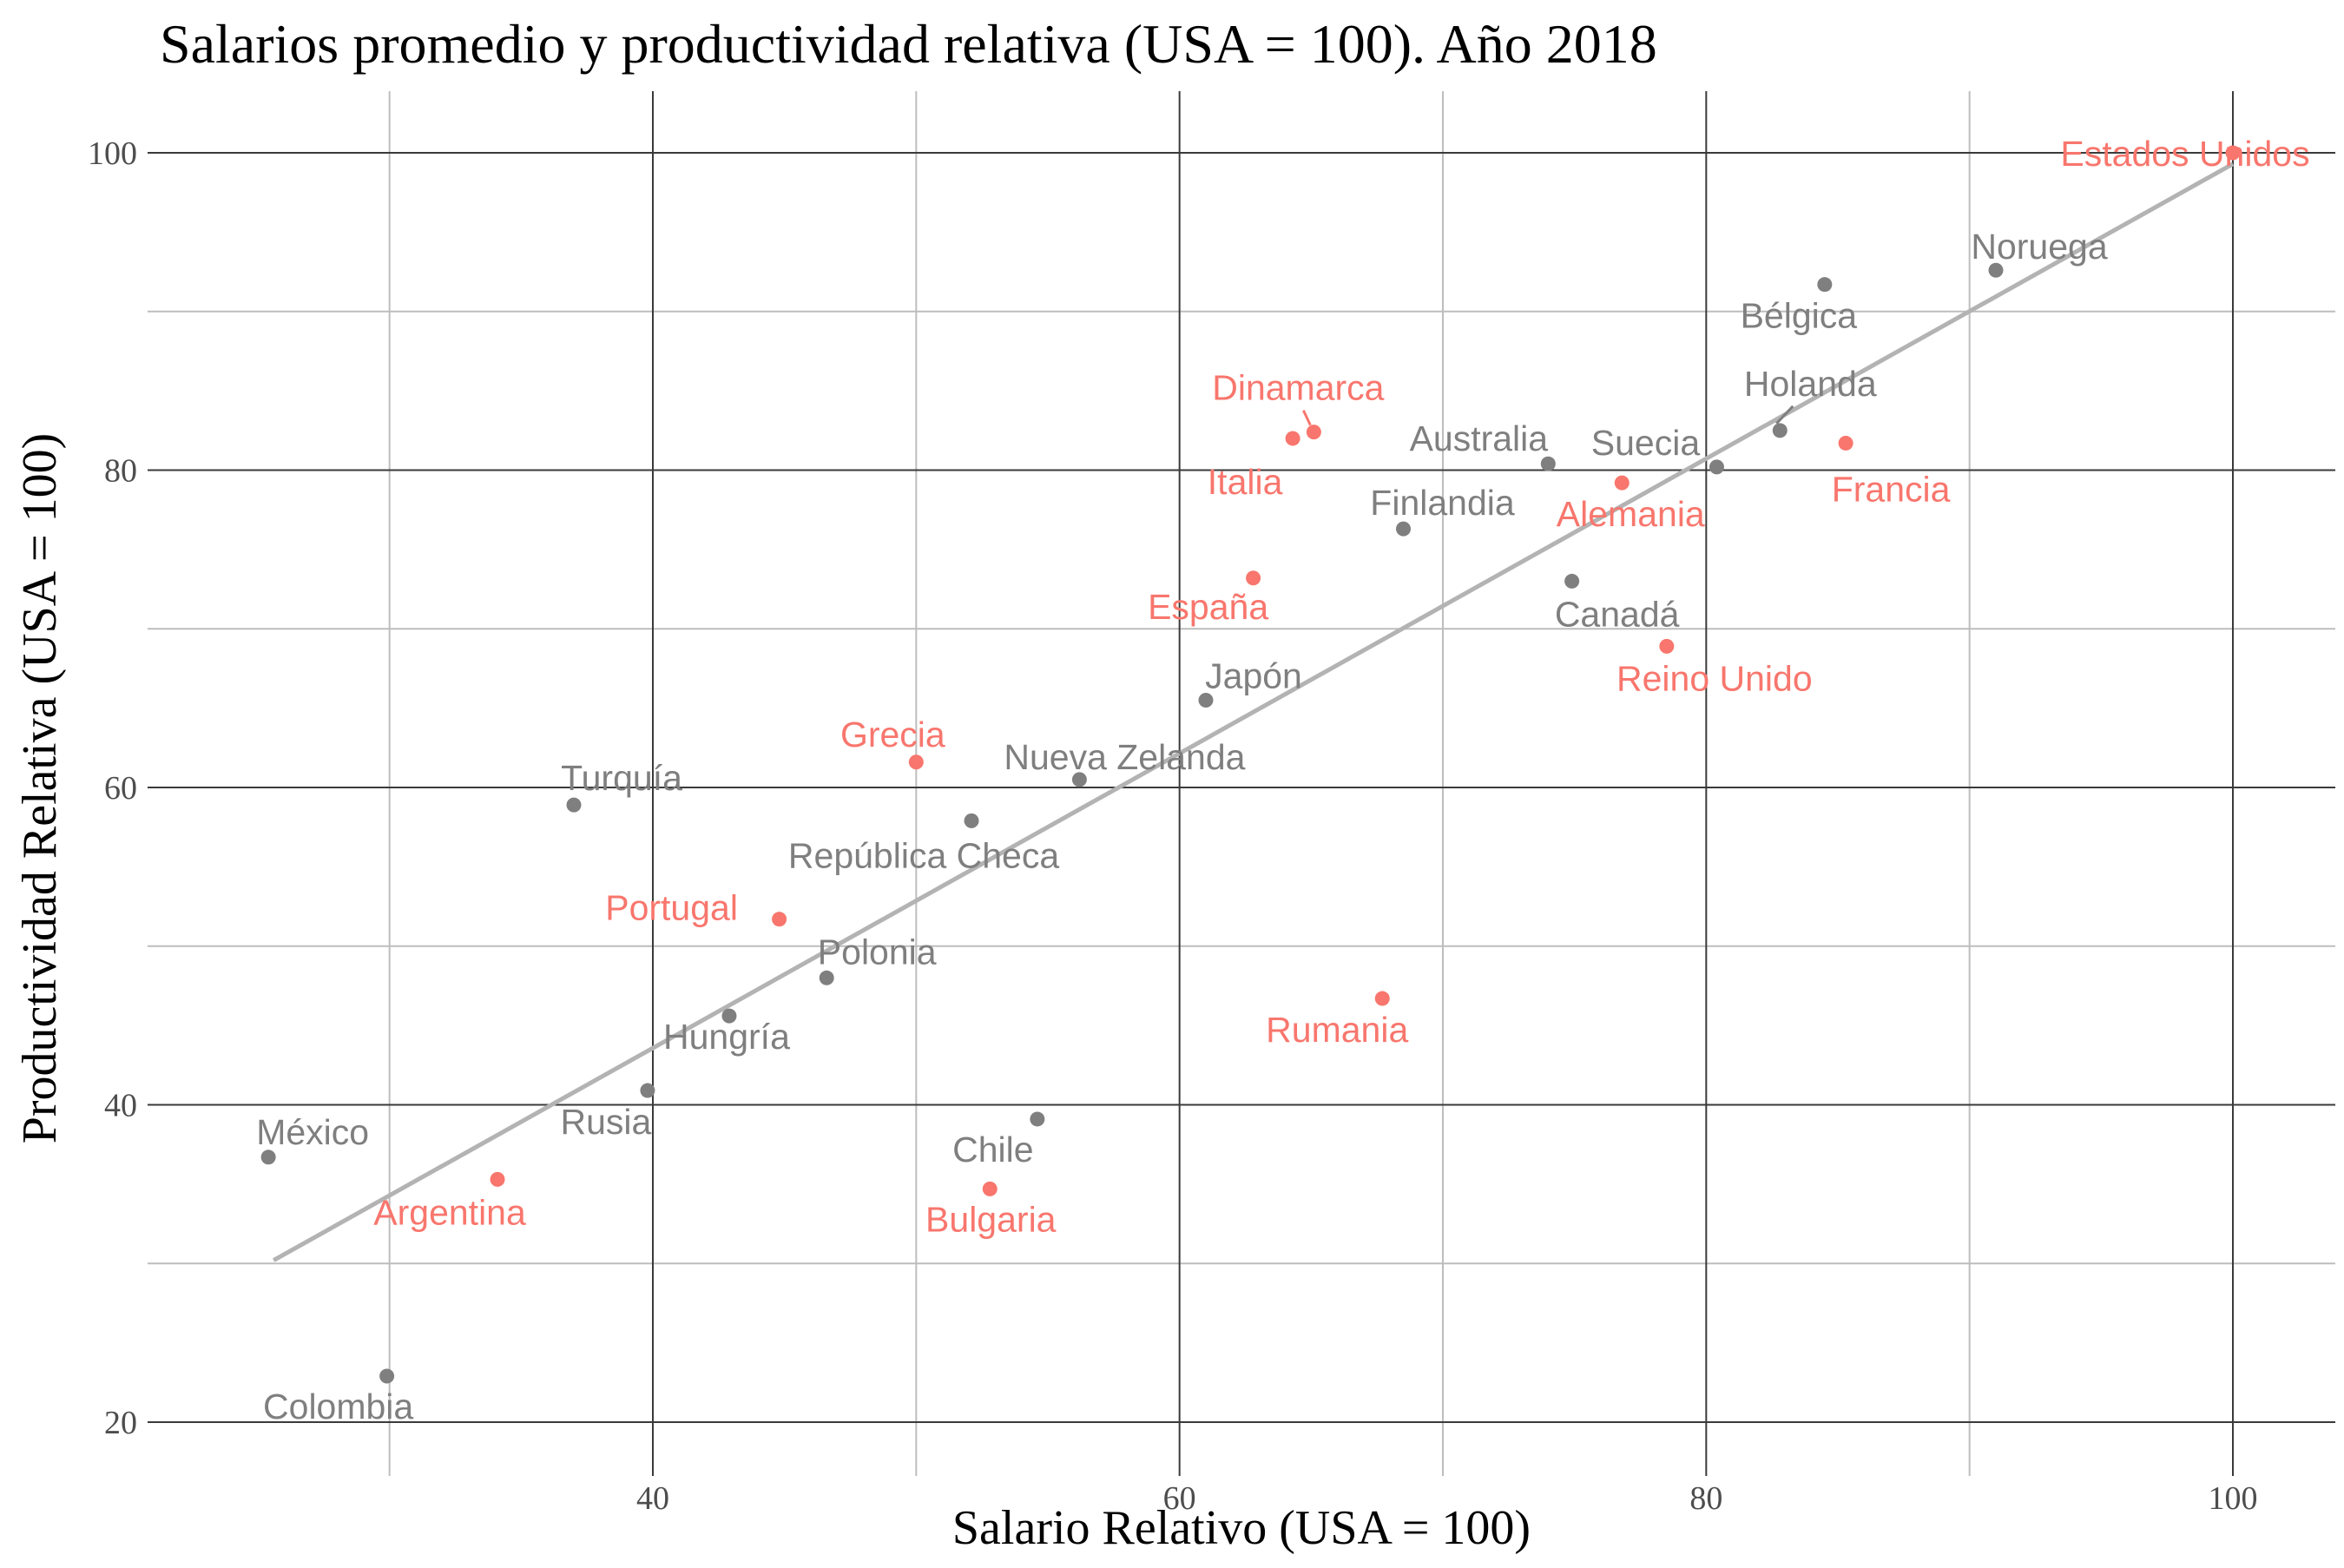 This screenshot has height=1568, width=2344. What do you see at coordinates (1891, 489) in the screenshot?
I see `point-label: Francia` at bounding box center [1891, 489].